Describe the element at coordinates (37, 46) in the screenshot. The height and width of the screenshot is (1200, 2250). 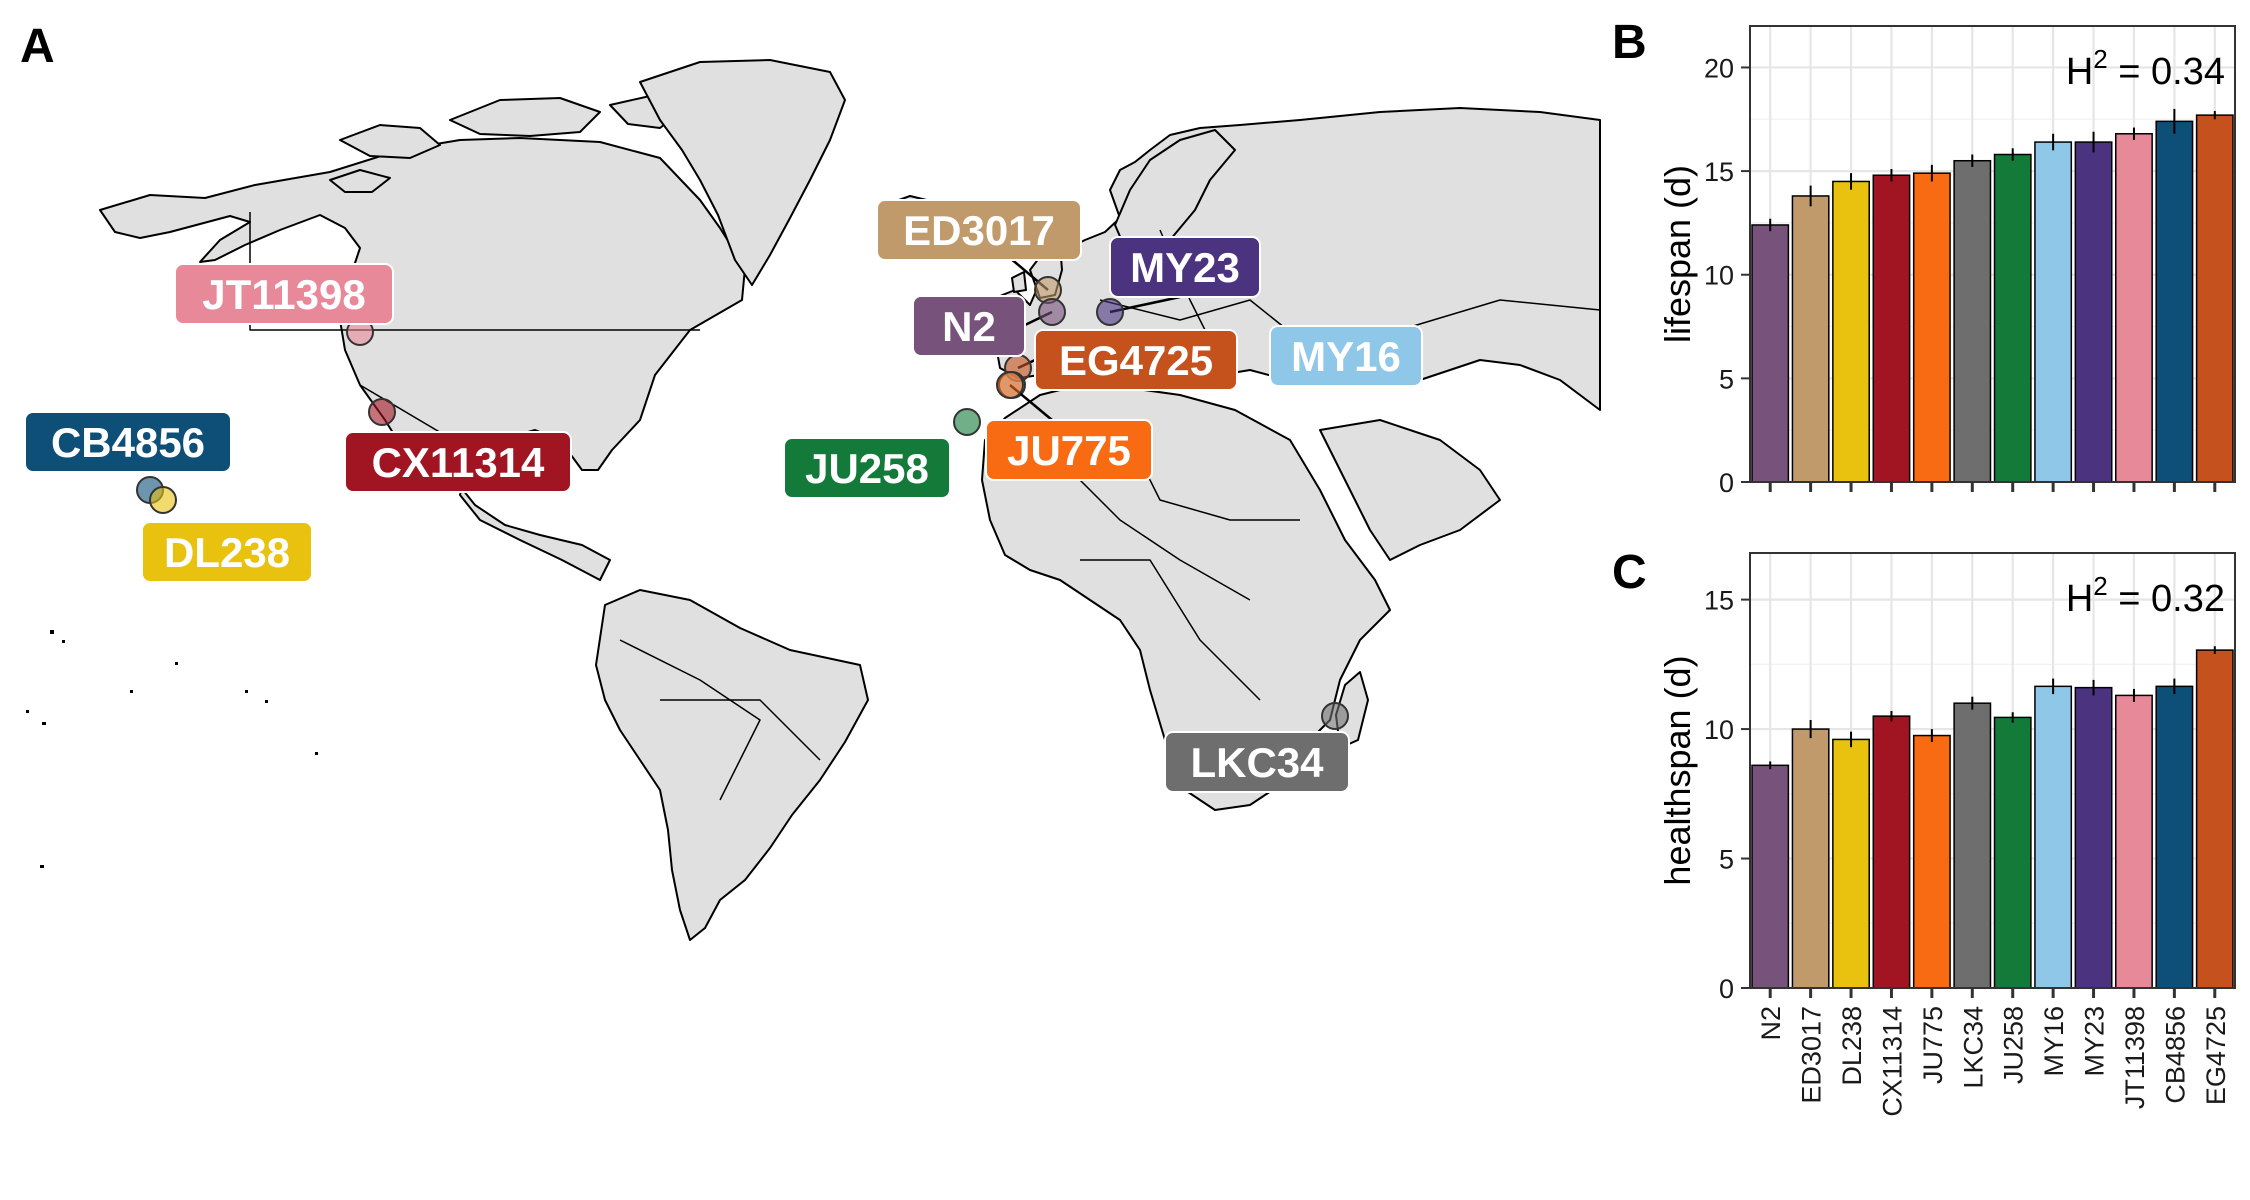
I see `panel-letter-a: A` at that location.